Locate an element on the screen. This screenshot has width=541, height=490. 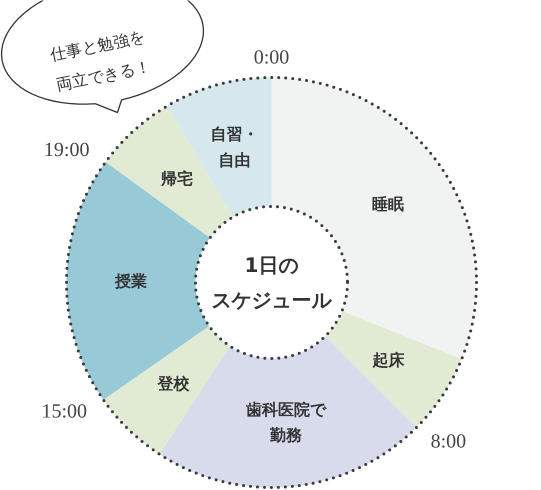
text: 仕事と勉強を両立できる！ is located at coordinates (100, 60).